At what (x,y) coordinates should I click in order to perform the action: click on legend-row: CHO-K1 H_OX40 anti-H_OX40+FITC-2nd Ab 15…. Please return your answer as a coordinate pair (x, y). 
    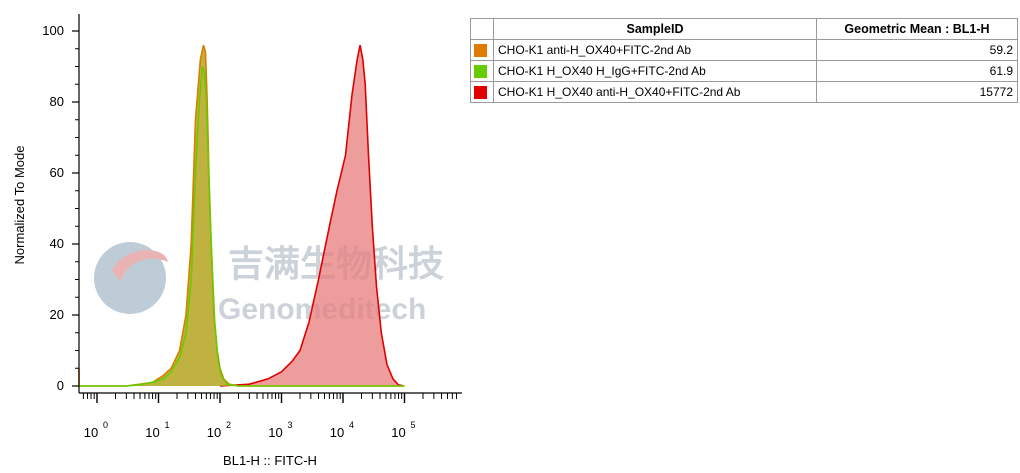
    Looking at the image, I should click on (744, 92).